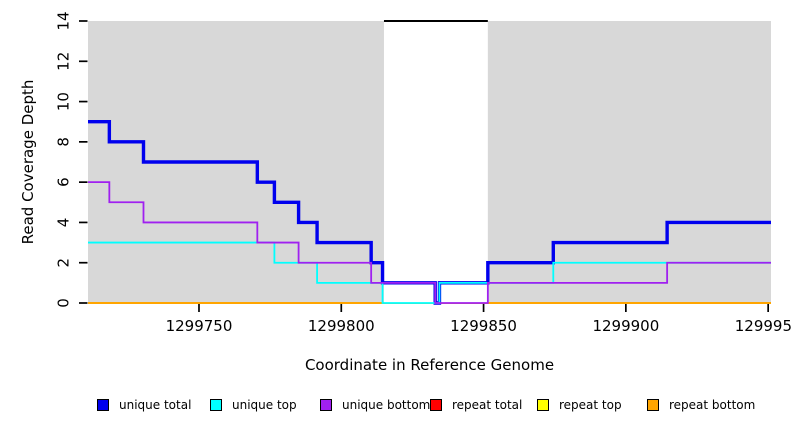  What do you see at coordinates (64, 61) in the screenshot?
I see `y-axis-tick-label: 12` at bounding box center [64, 61].